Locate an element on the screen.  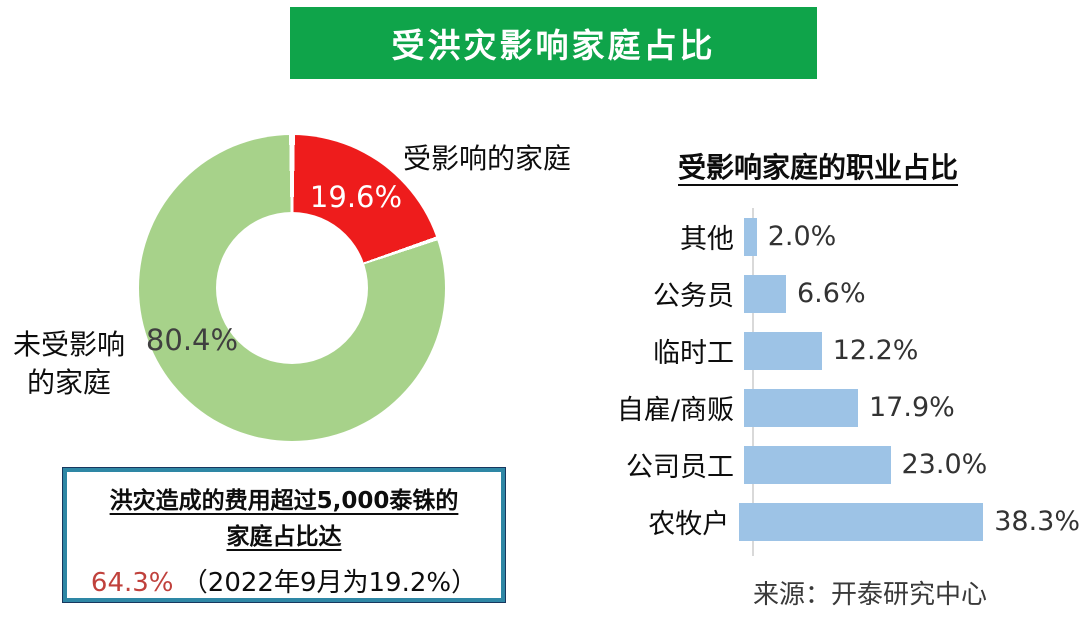
source-credit: 来源：开泰研究中心 is located at coordinates (870, 595).